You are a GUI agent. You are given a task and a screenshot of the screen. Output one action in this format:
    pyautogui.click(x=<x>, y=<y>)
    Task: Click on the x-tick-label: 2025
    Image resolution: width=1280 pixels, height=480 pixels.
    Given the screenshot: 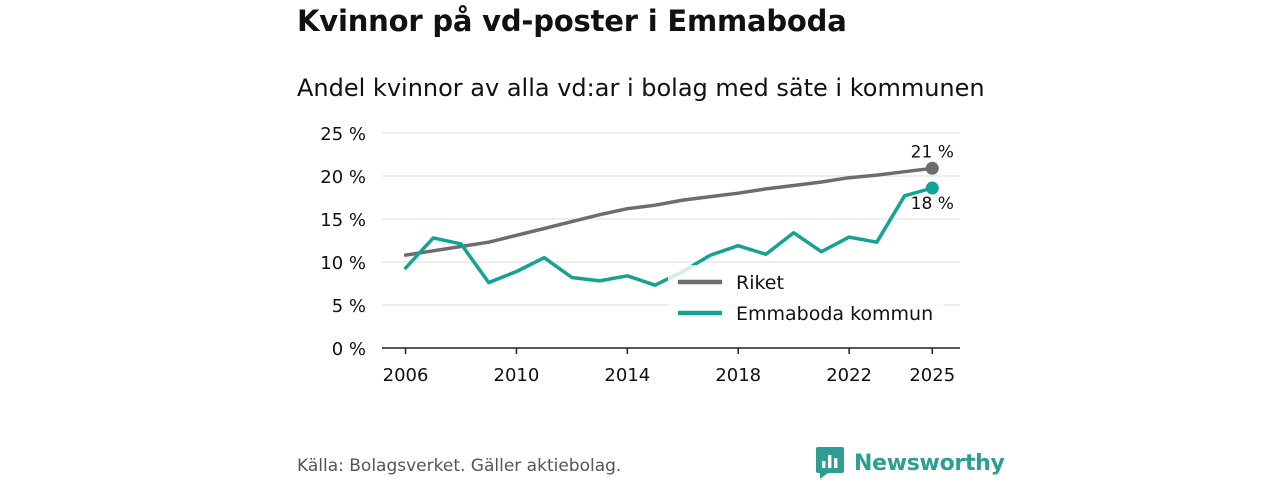 What is the action you would take?
    pyautogui.click(x=932, y=375)
    